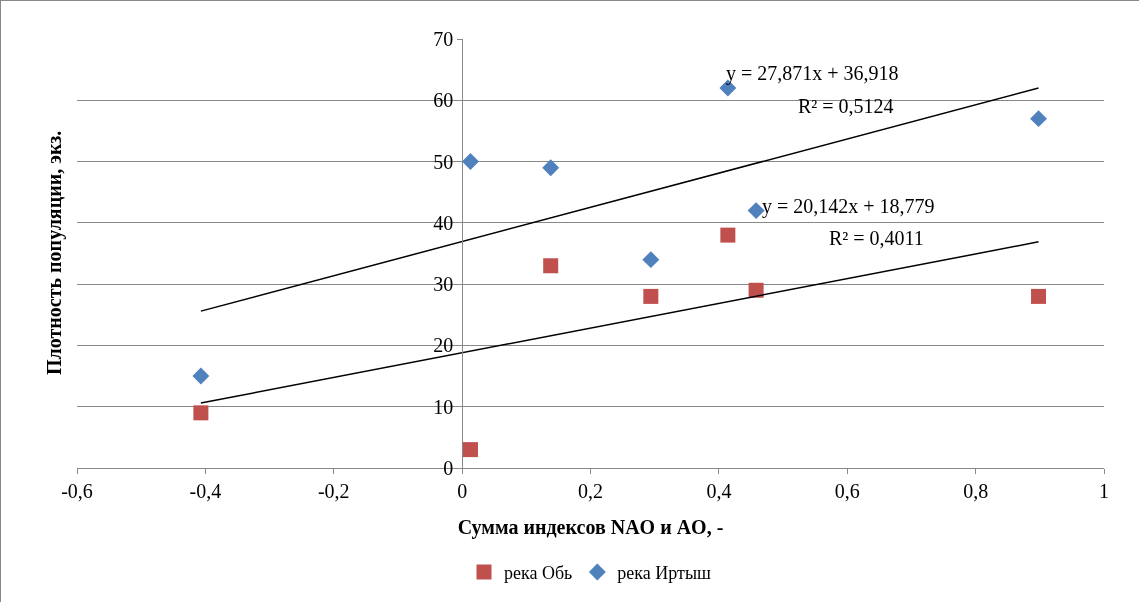 The width and height of the screenshot is (1139, 602). I want to click on x-tick-label: 0,8, so click(976, 491).